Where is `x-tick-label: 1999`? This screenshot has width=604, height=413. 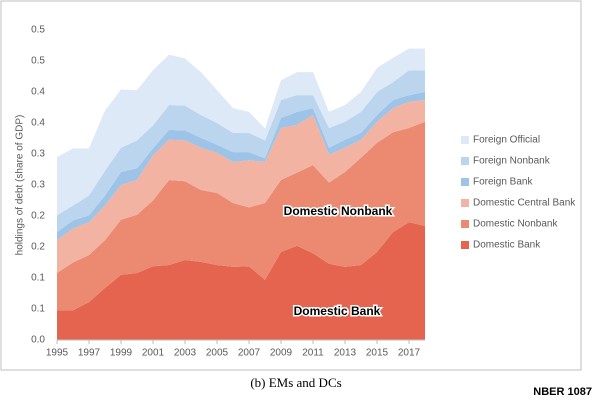 x-tick-label: 1999 is located at coordinates (121, 353).